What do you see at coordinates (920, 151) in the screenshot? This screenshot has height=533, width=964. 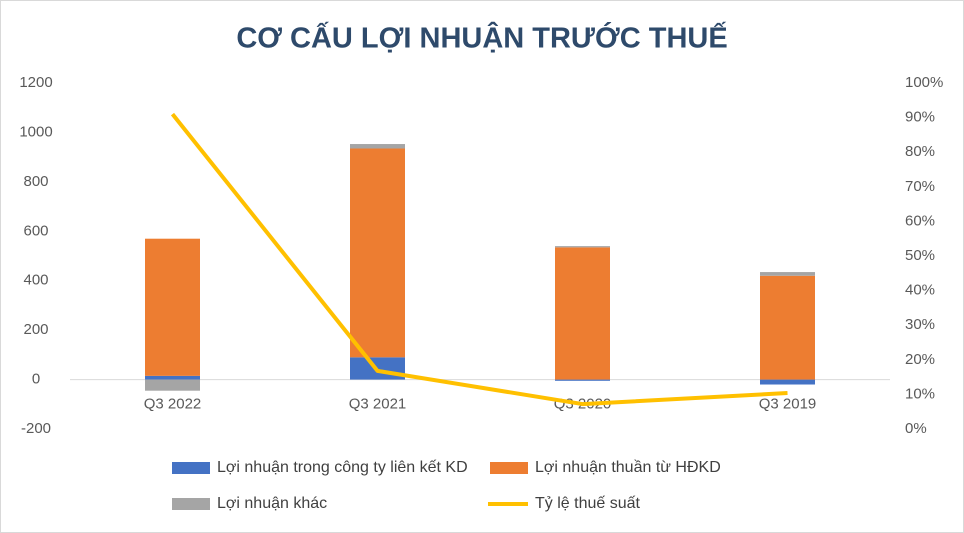 I see `y2-tick-label: 80%` at bounding box center [920, 151].